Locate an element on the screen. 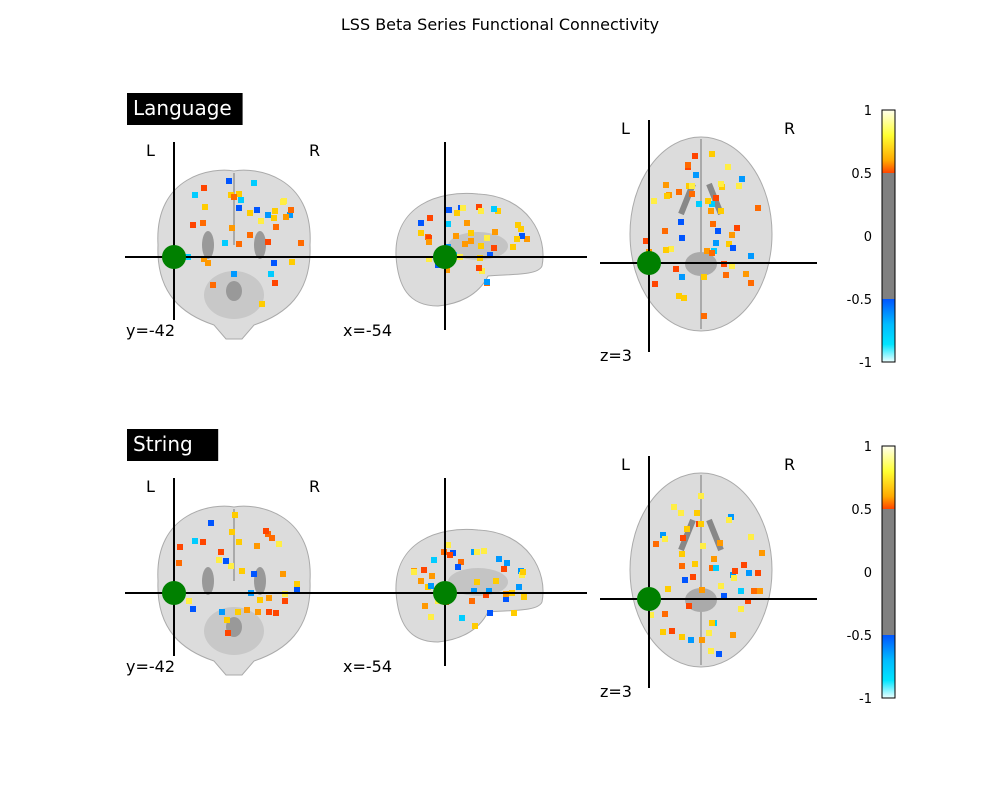 The width and height of the screenshot is (1000, 800). panel-label-box is located at coordinates (185, 109).